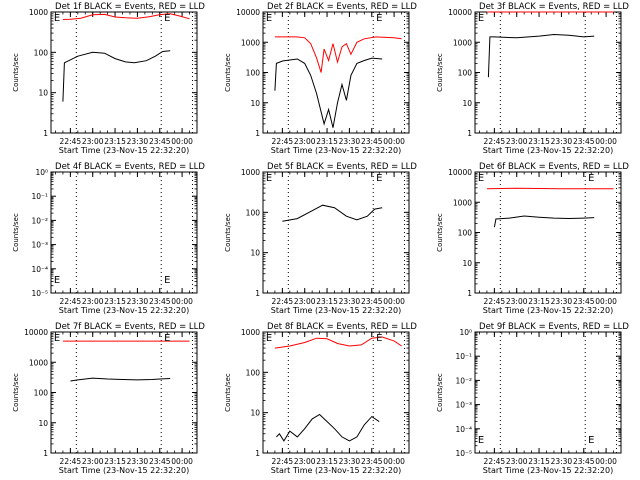 The width and height of the screenshot is (640, 480). Describe the element at coordinates (253, 212) in the screenshot. I see `y-tick-label-5-3: 100` at that location.